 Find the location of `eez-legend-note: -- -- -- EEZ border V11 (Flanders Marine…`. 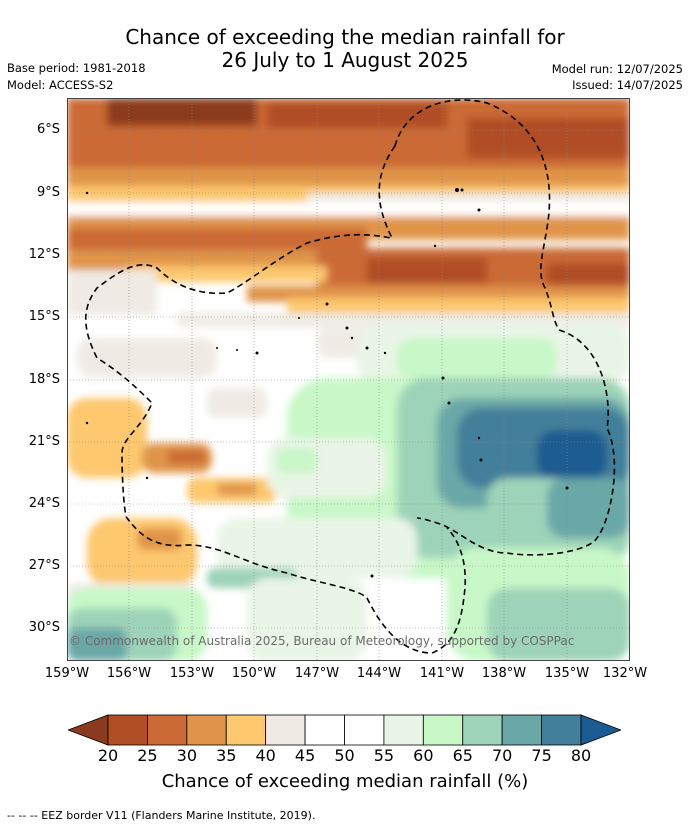

eez-legend-note: -- -- -- EEZ border V11 (Flanders Marine… is located at coordinates (161, 815).